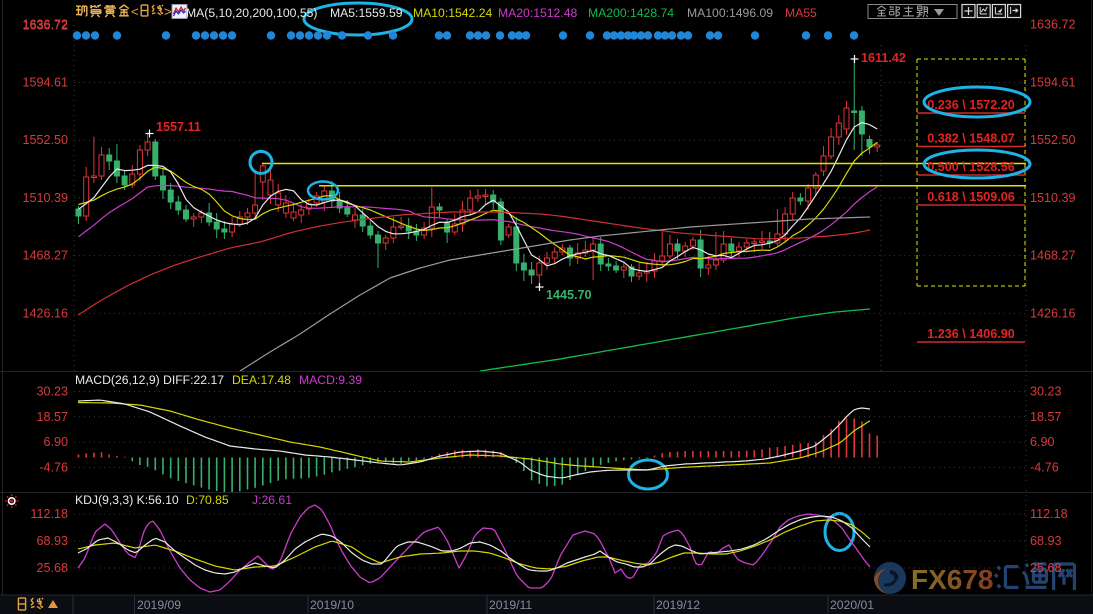 The height and width of the screenshot is (614, 1093). What do you see at coordinates (952, 579) in the screenshot?
I see `svg-text: FX678` at bounding box center [952, 579].